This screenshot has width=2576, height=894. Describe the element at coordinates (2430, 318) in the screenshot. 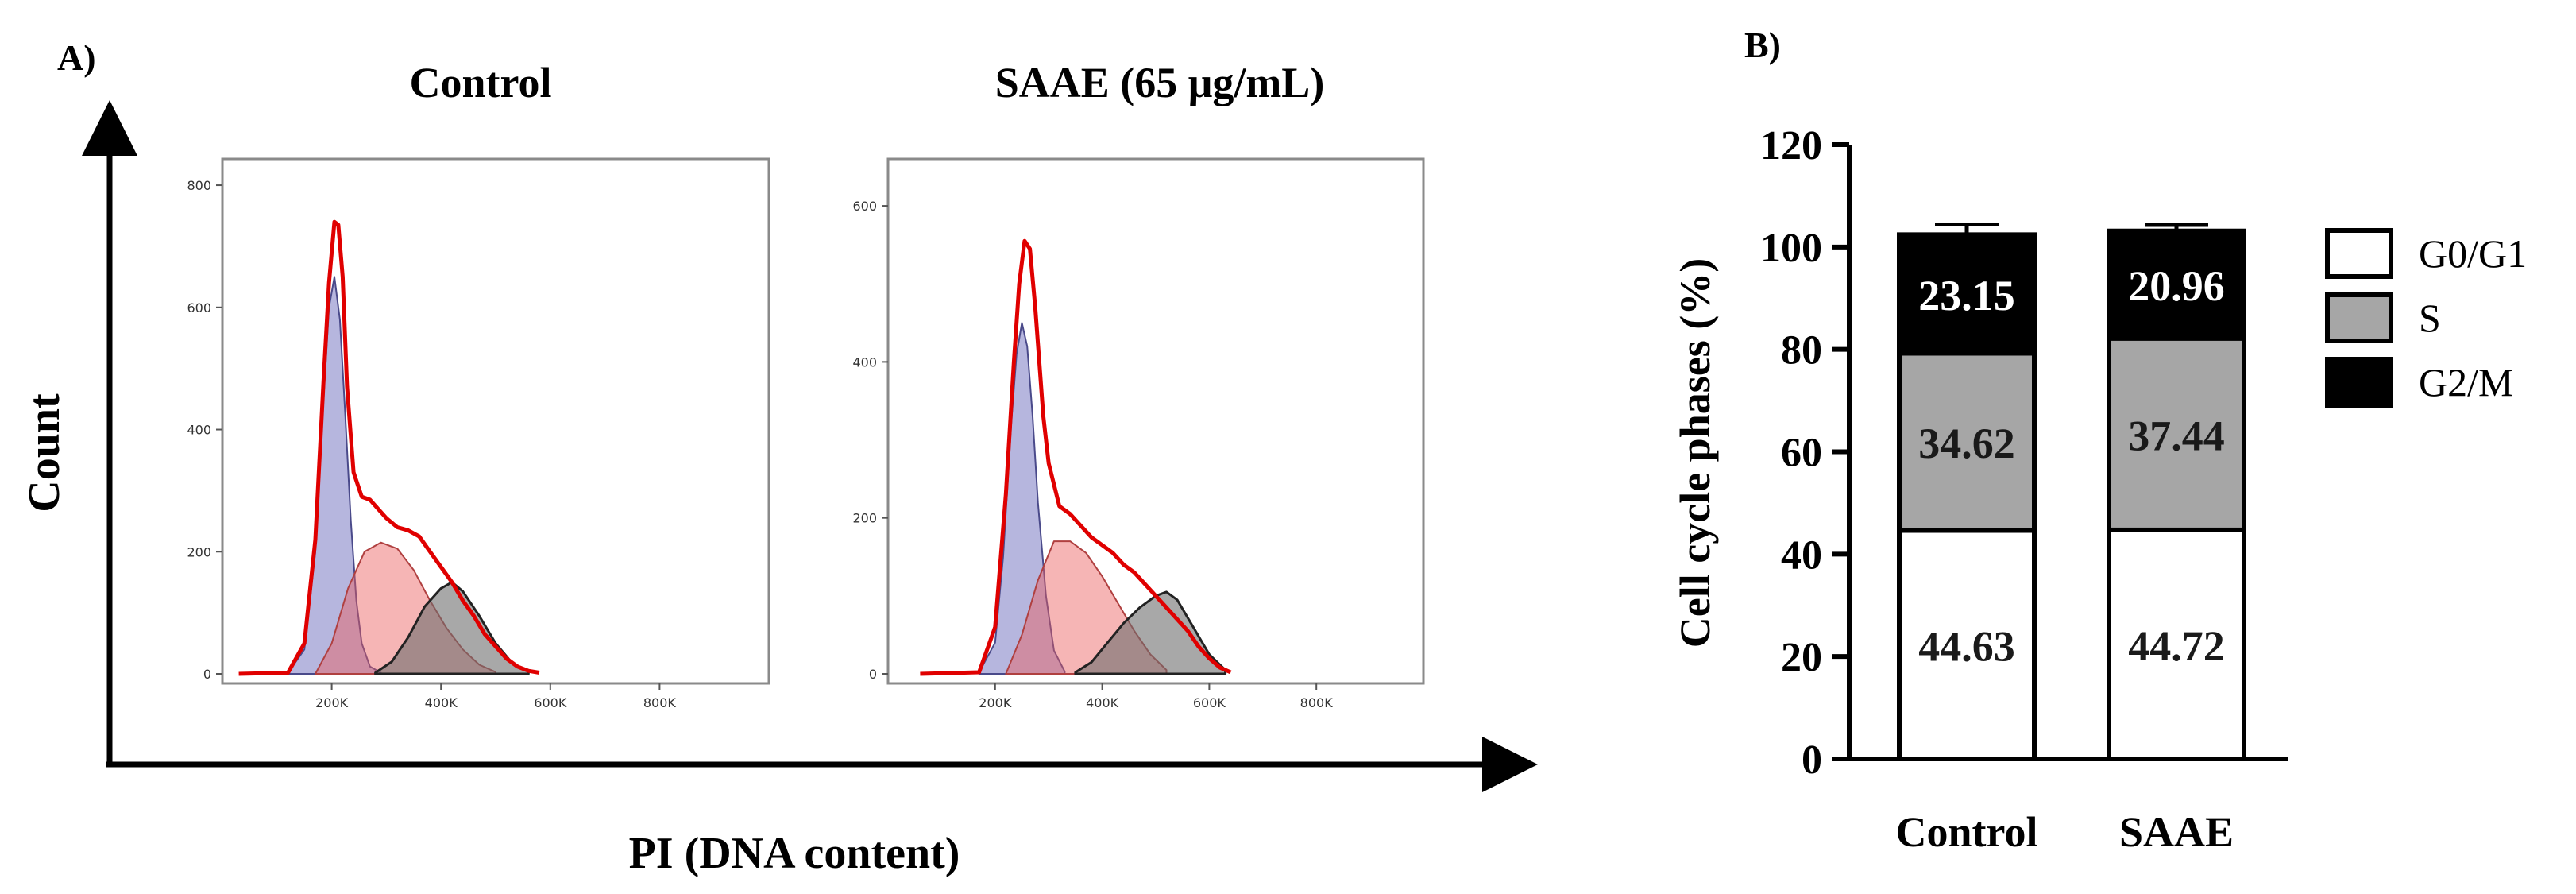

I see `legend-label: S` at that location.